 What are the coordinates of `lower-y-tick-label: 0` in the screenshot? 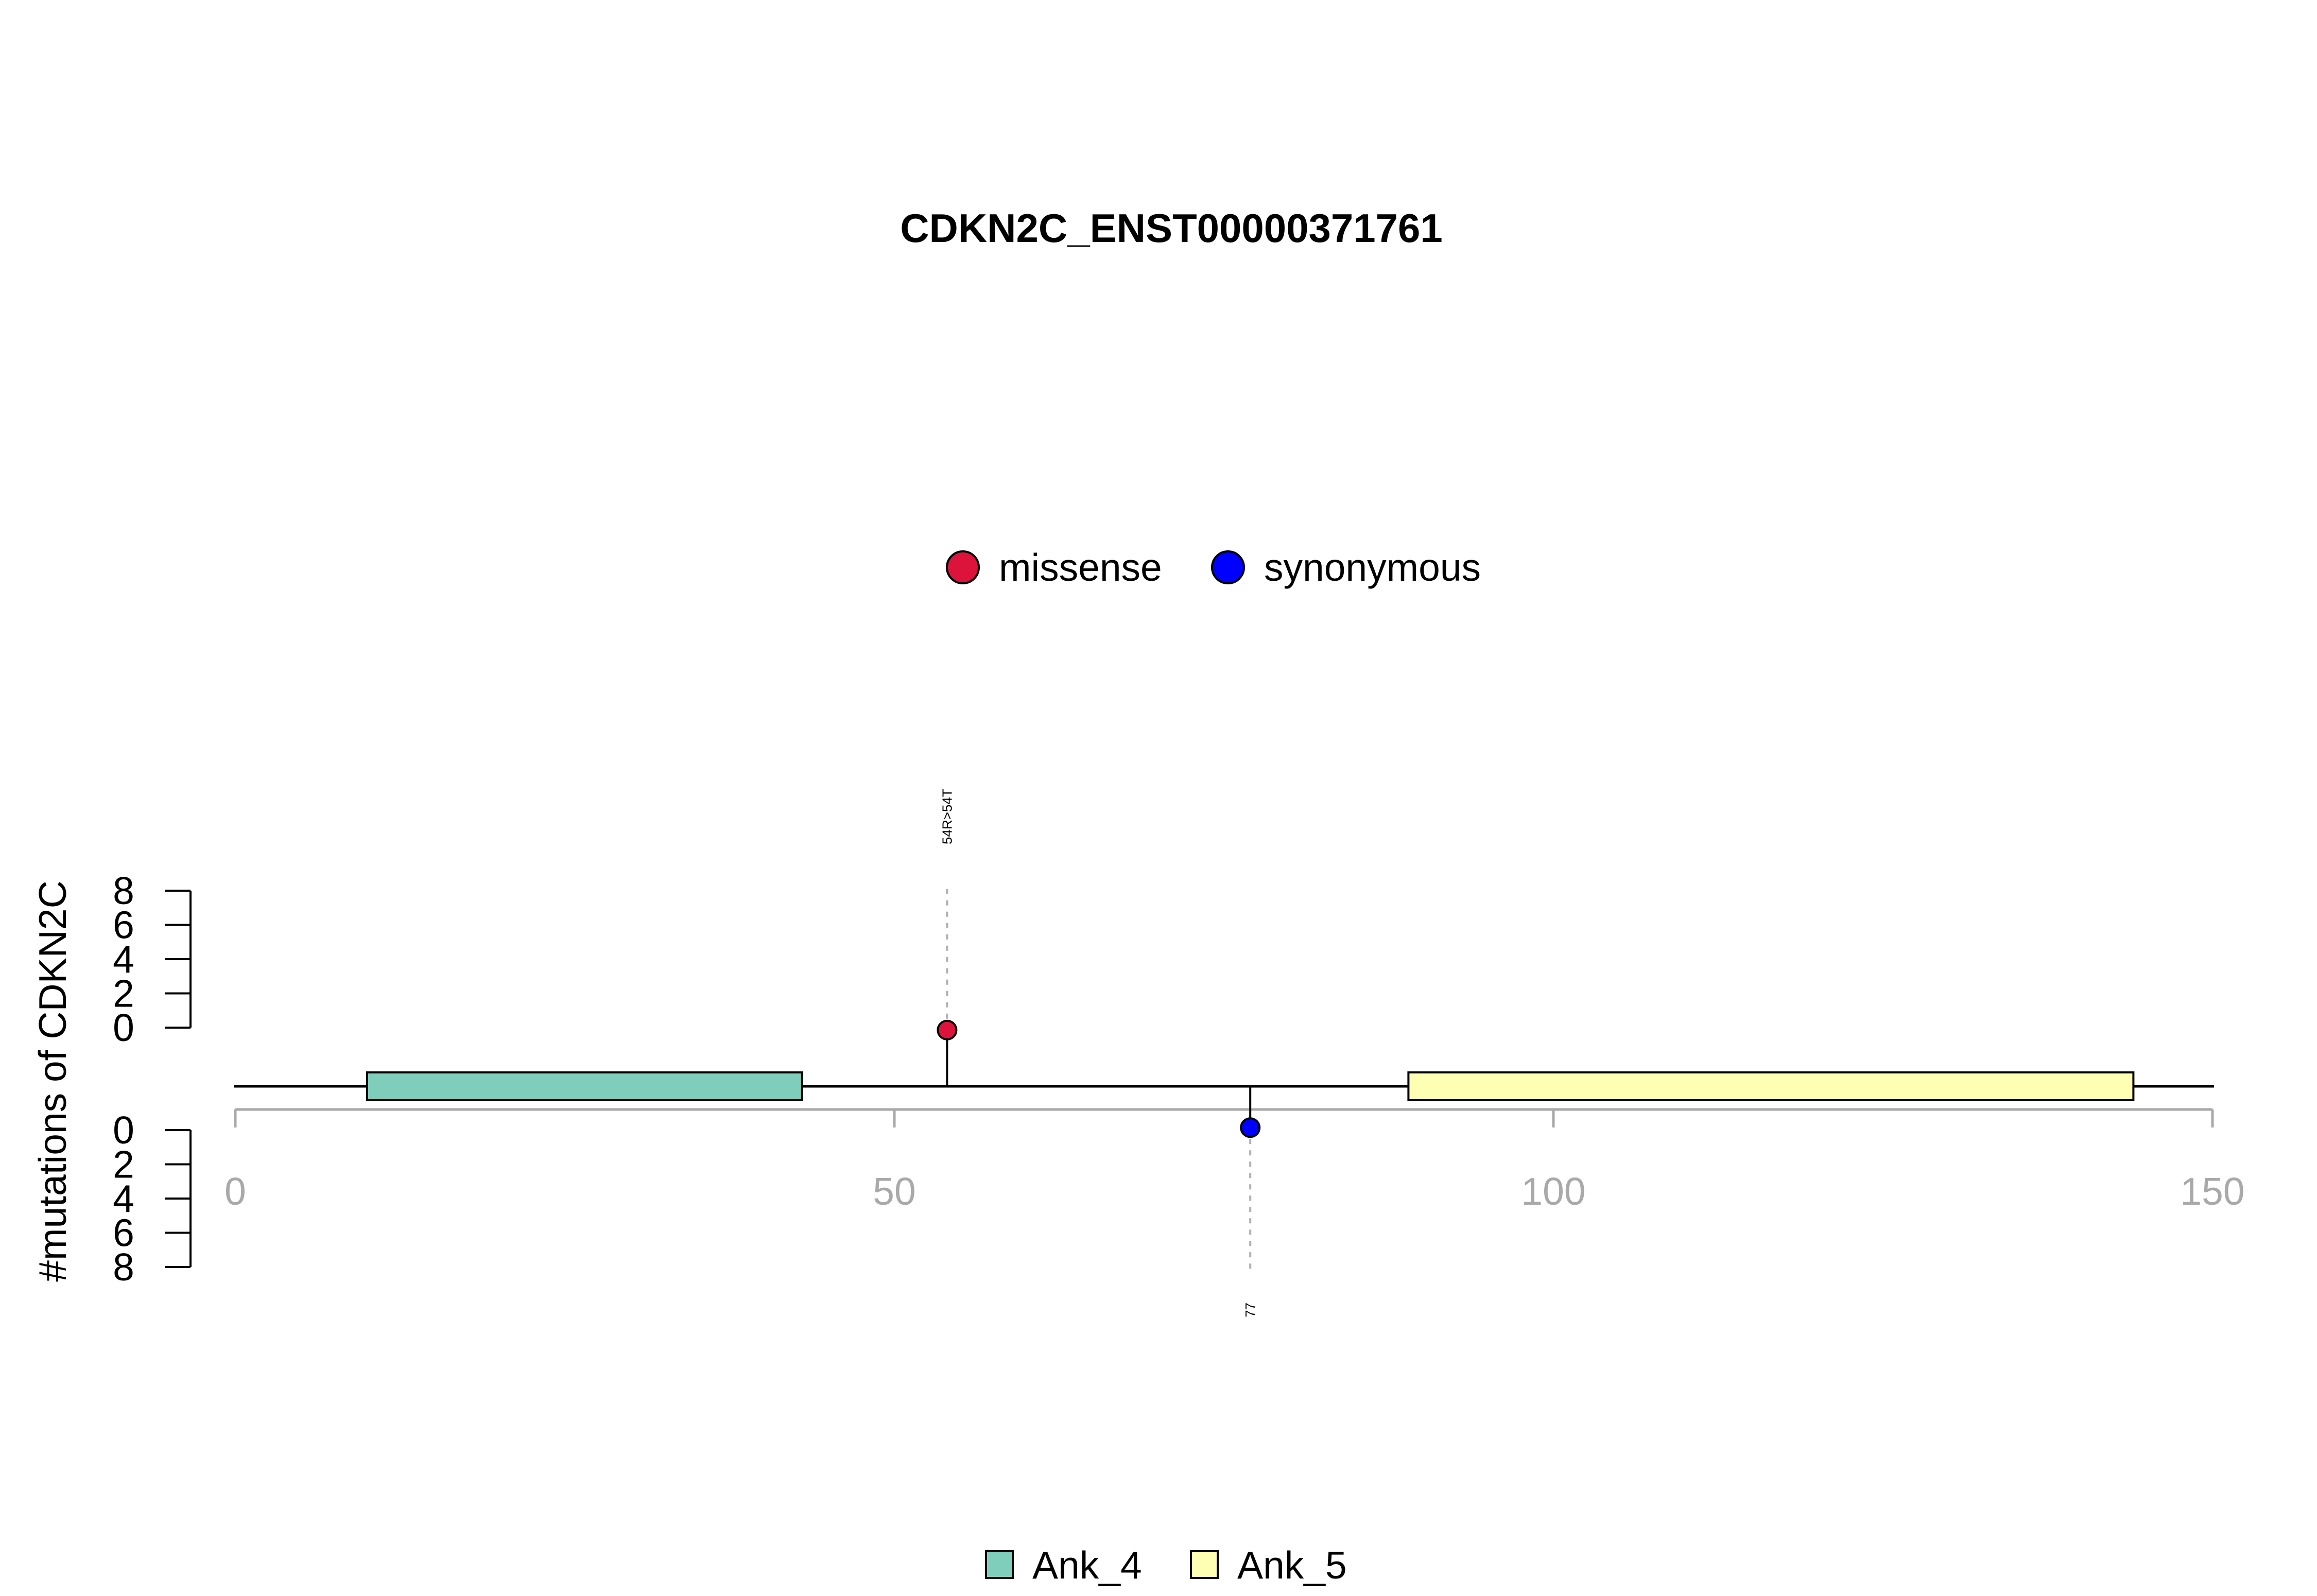 It's located at (123, 1130).